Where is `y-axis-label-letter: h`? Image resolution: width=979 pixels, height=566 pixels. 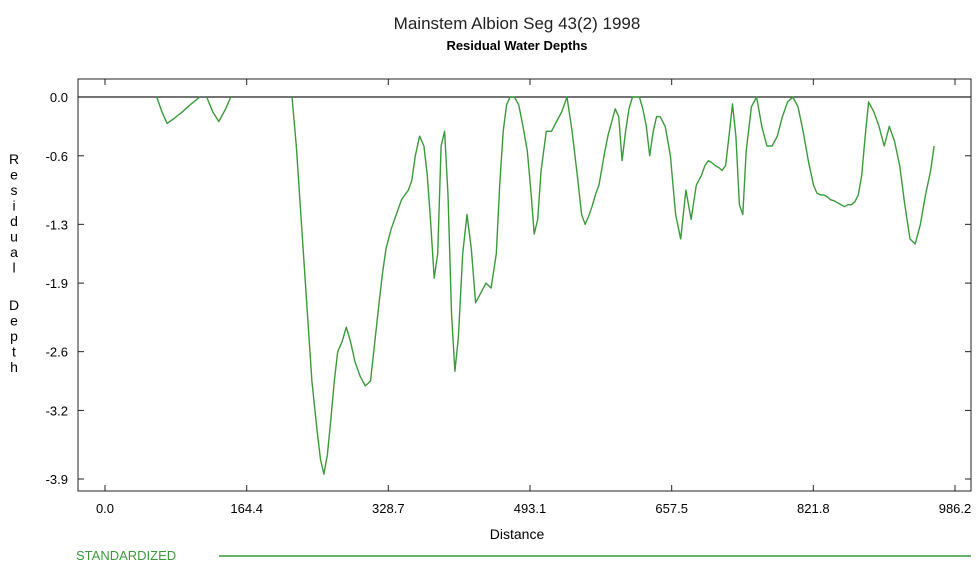 y-axis-label-letter: h is located at coordinates (14, 367).